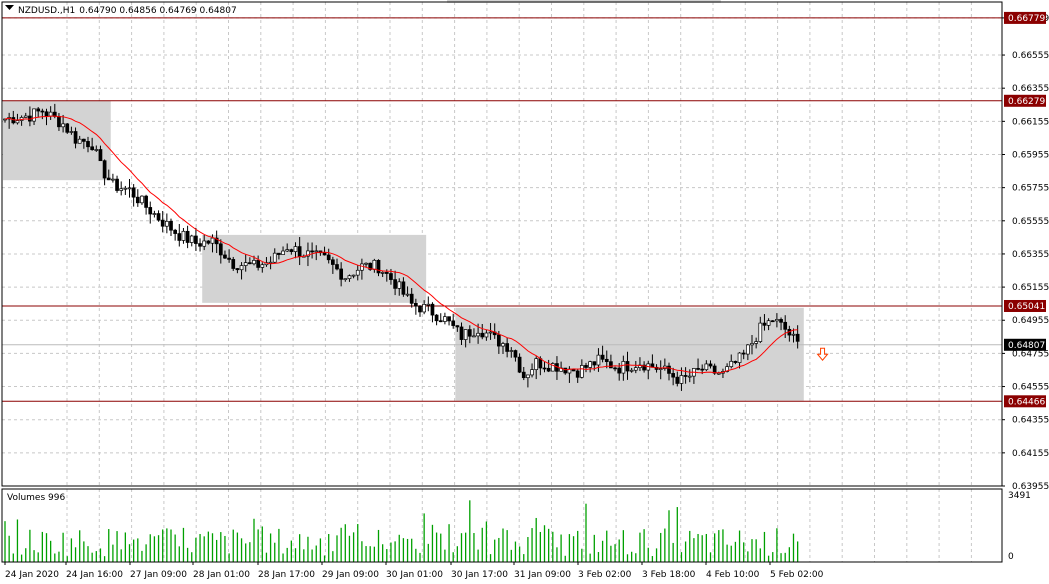 This screenshot has height=584, width=1049. I want to click on time-tick-label: 4 Feb 10:00, so click(733, 575).